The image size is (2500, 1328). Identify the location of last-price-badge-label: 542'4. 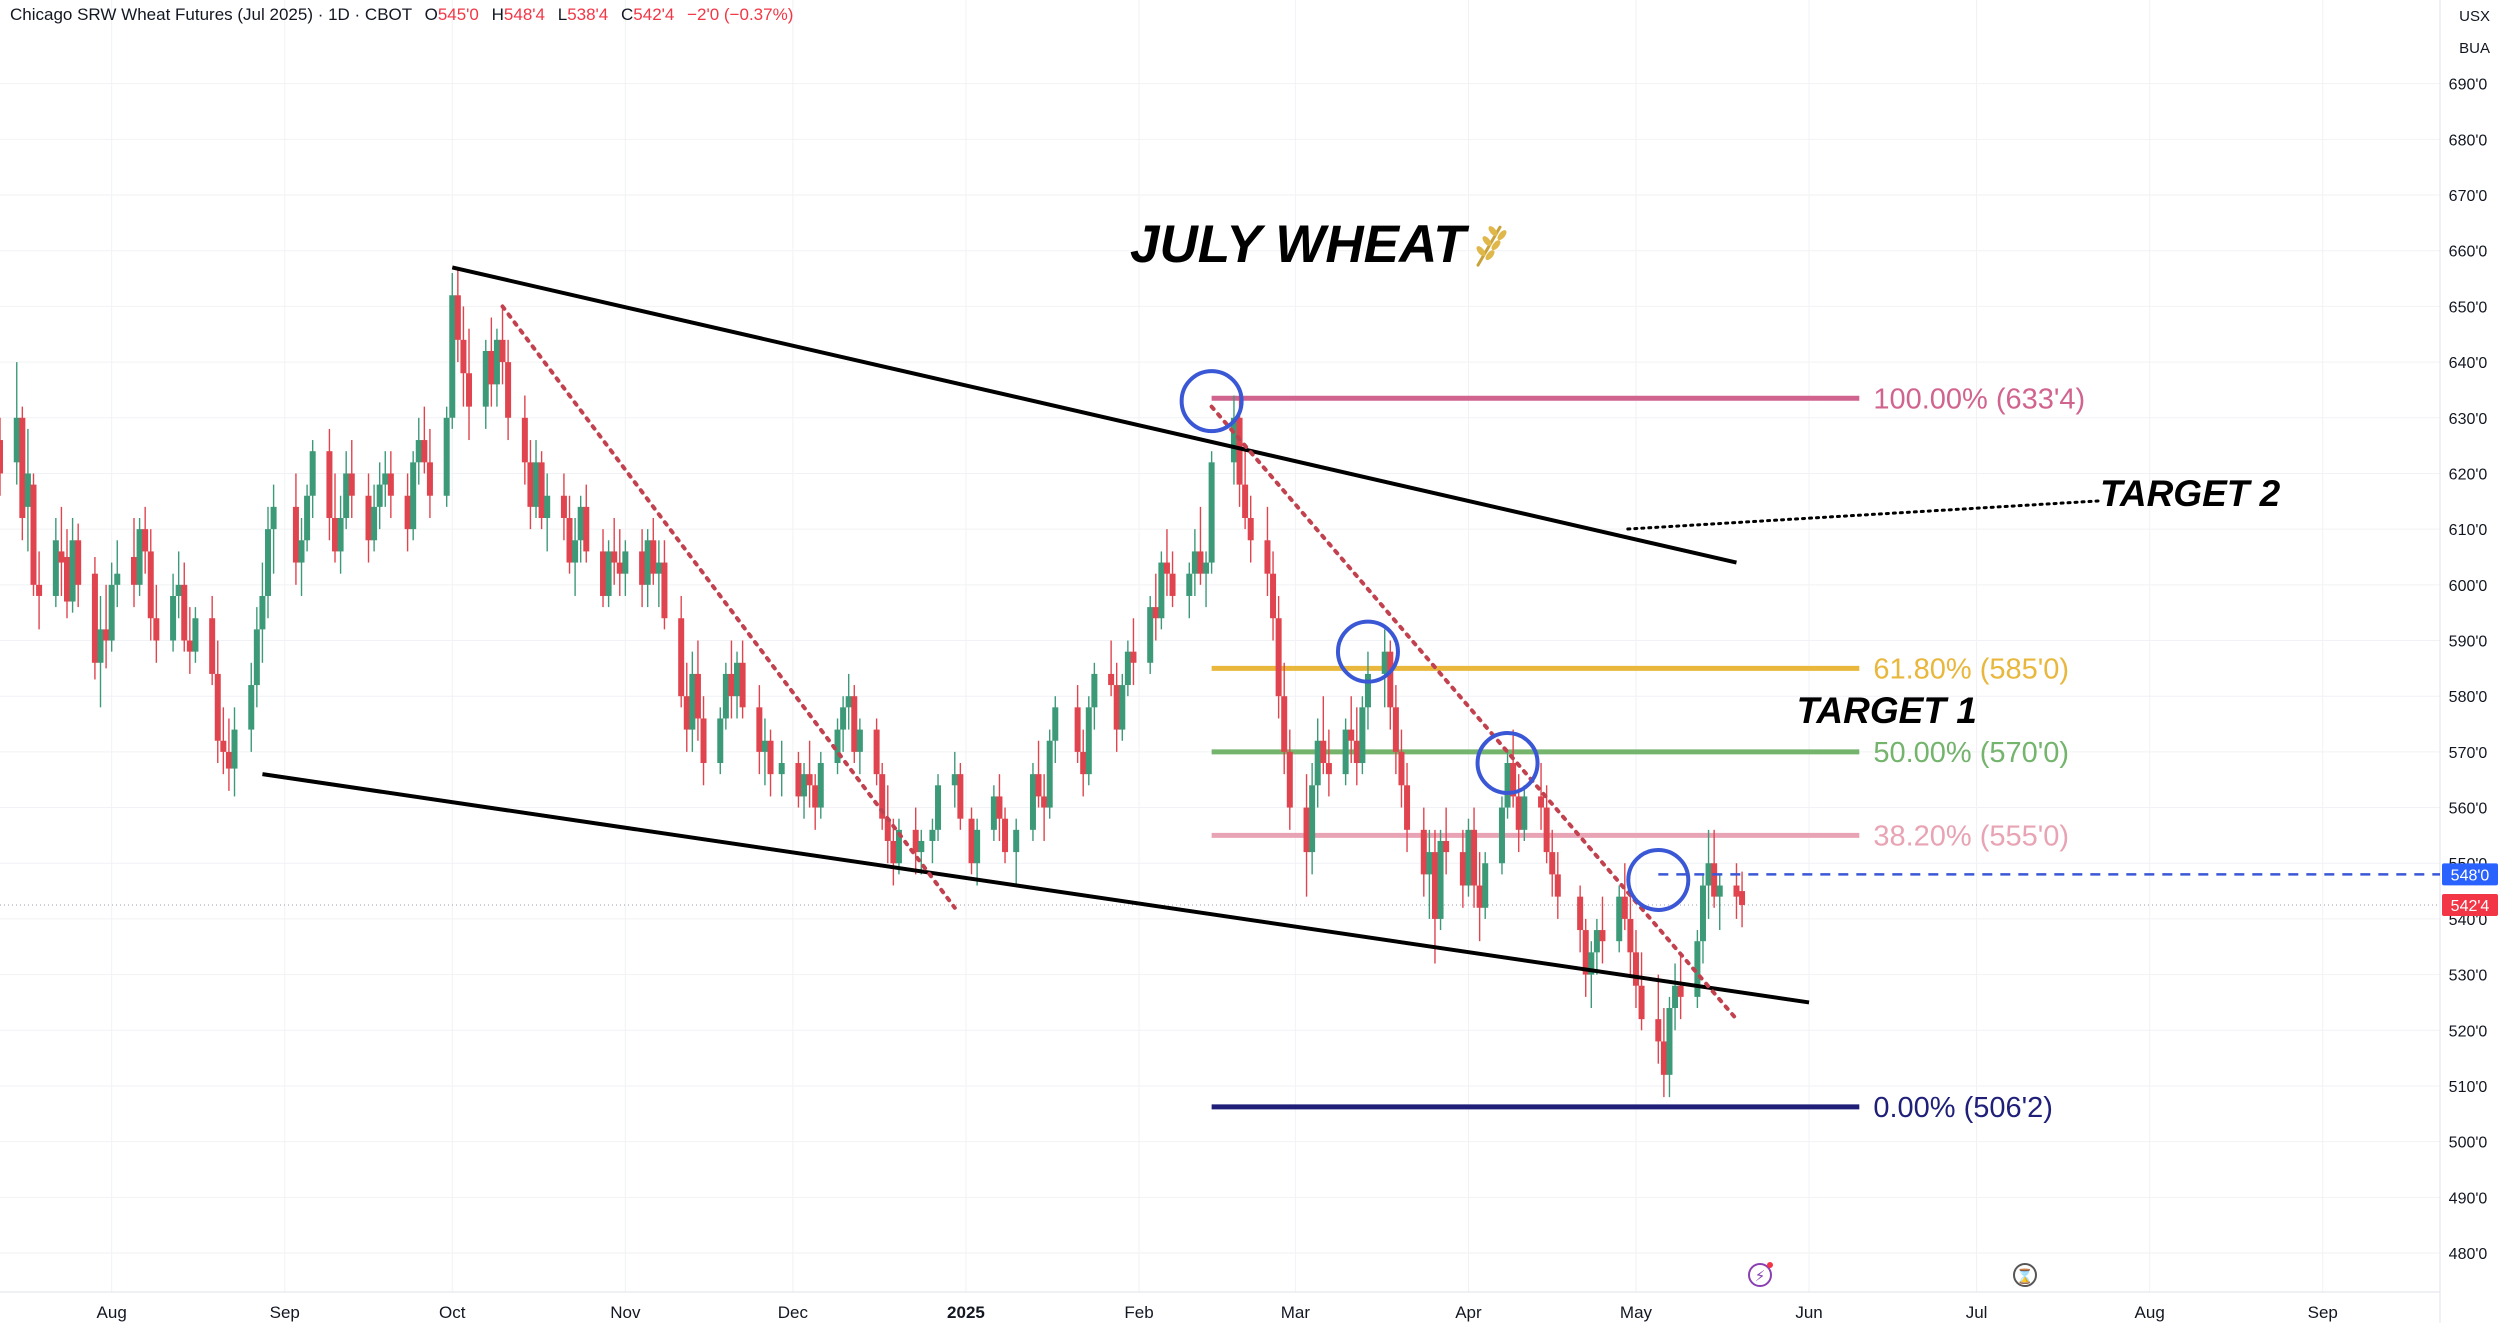
(2470, 906).